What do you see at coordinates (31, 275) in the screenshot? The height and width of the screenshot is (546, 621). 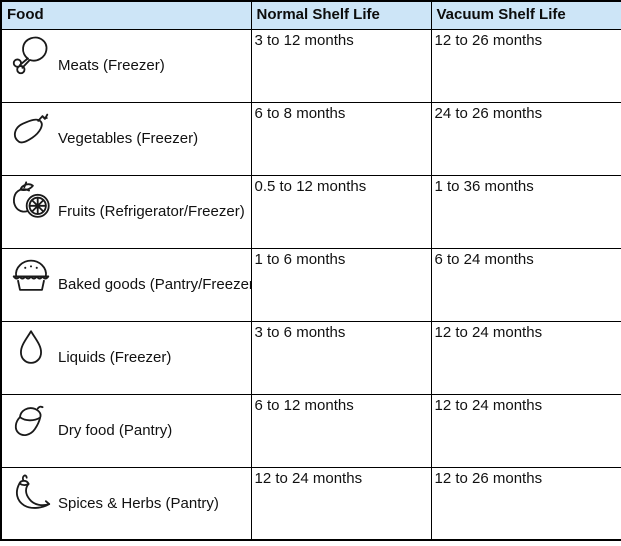 I see `pie-icon` at bounding box center [31, 275].